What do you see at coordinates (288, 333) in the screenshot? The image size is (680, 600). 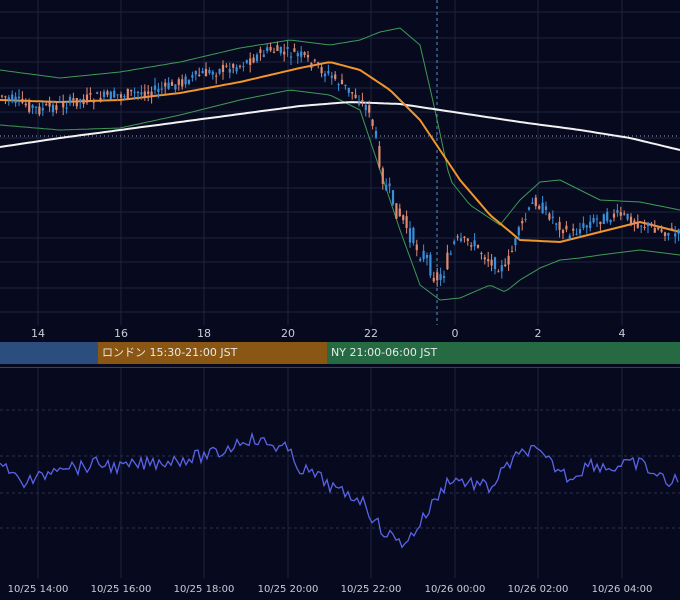 I see `time-tick-top: 20` at bounding box center [288, 333].